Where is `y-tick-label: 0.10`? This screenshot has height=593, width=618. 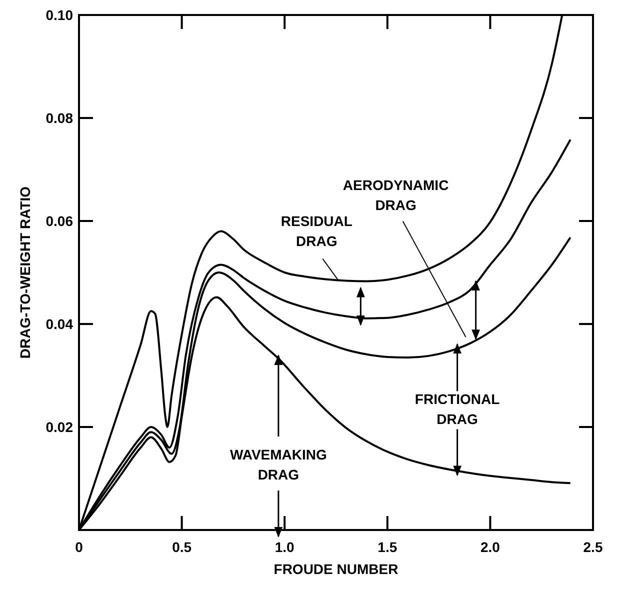
y-tick-label: 0.10 is located at coordinates (60, 15).